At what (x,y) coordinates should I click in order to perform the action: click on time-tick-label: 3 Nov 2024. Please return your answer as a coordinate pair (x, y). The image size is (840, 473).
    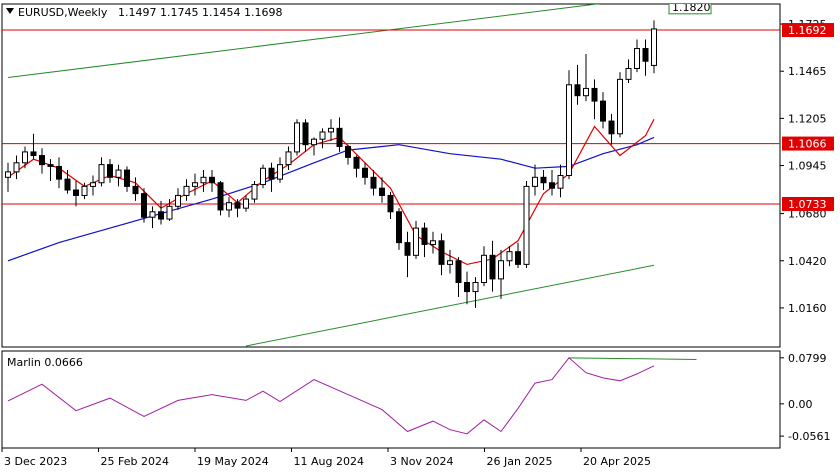
    Looking at the image, I should click on (421, 461).